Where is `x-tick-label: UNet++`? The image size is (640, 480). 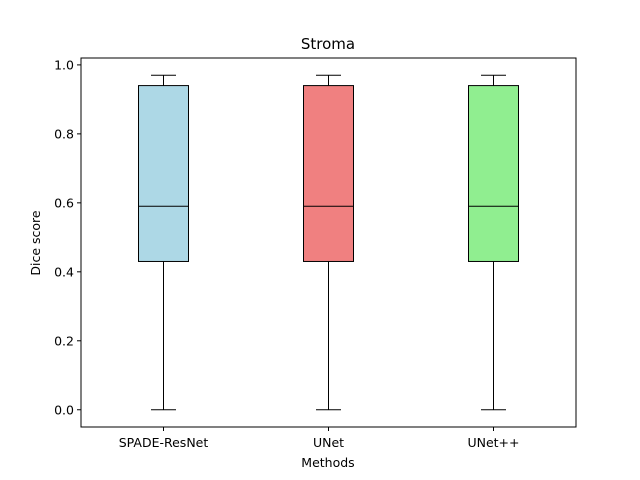 x-tick-label: UNet++ is located at coordinates (493, 442).